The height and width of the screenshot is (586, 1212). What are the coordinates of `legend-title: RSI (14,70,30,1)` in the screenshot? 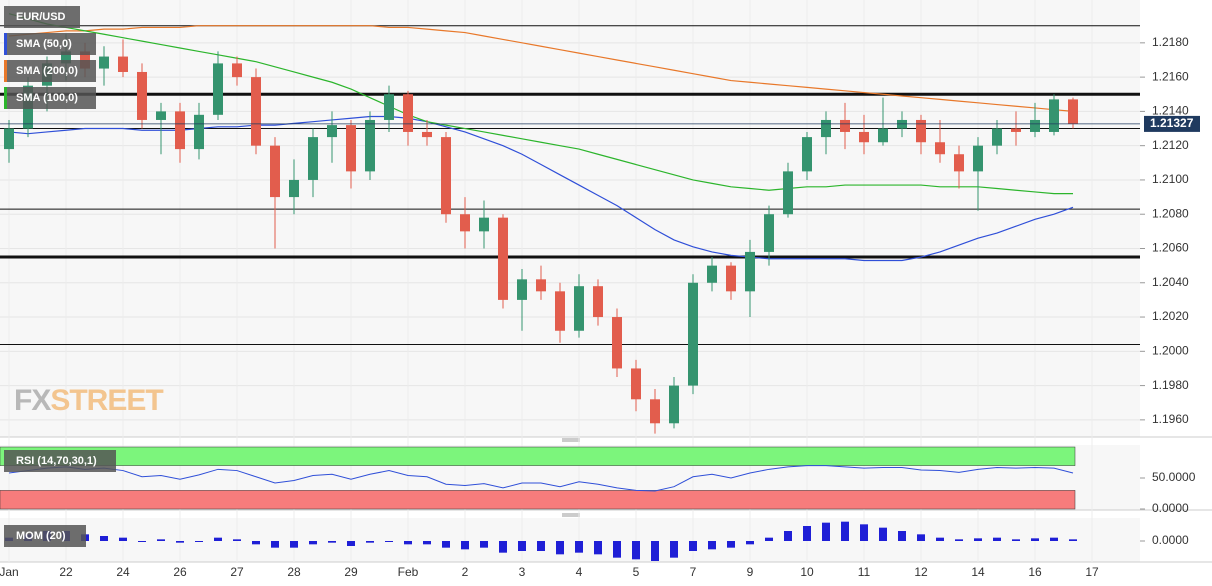 It's located at (56, 461).